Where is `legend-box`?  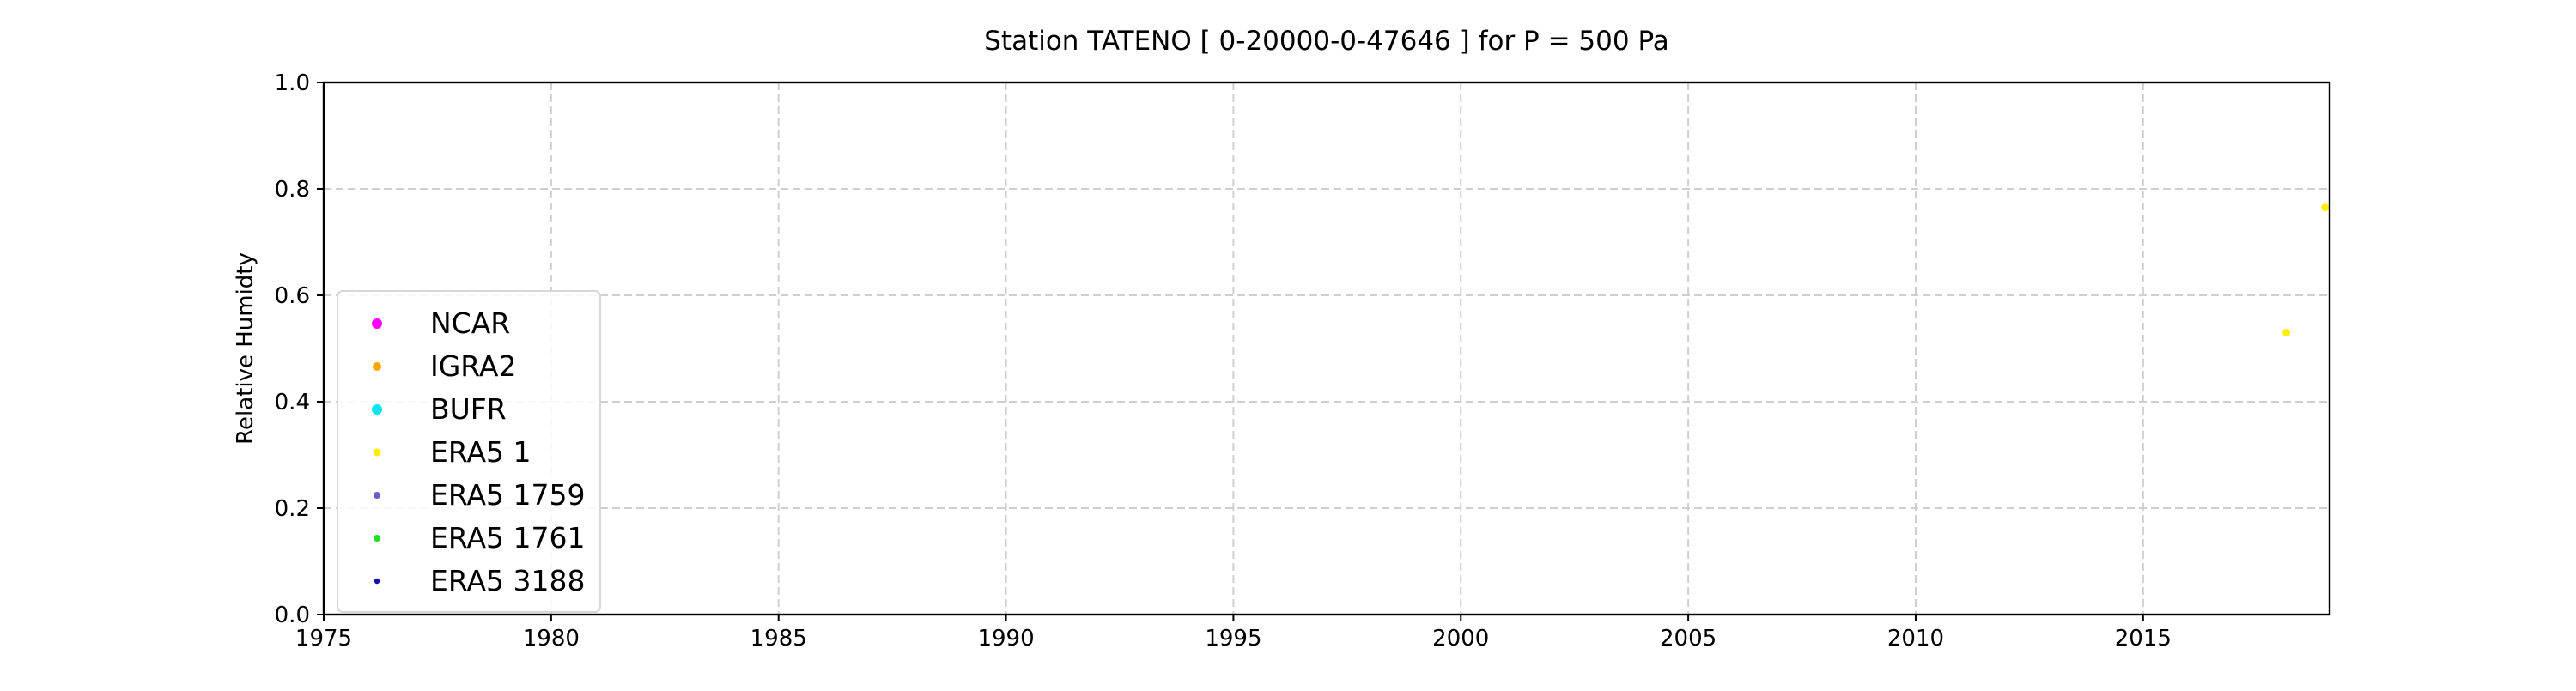 legend-box is located at coordinates (469, 451).